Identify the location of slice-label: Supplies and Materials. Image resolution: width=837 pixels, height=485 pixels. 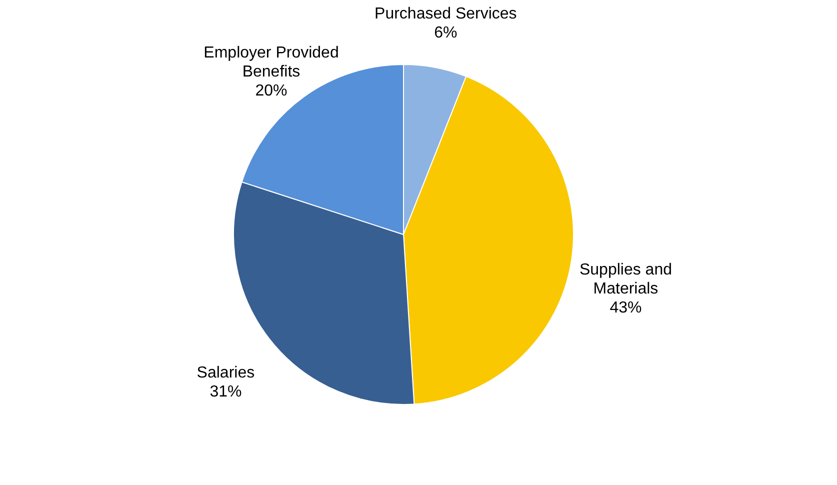
(625, 280).